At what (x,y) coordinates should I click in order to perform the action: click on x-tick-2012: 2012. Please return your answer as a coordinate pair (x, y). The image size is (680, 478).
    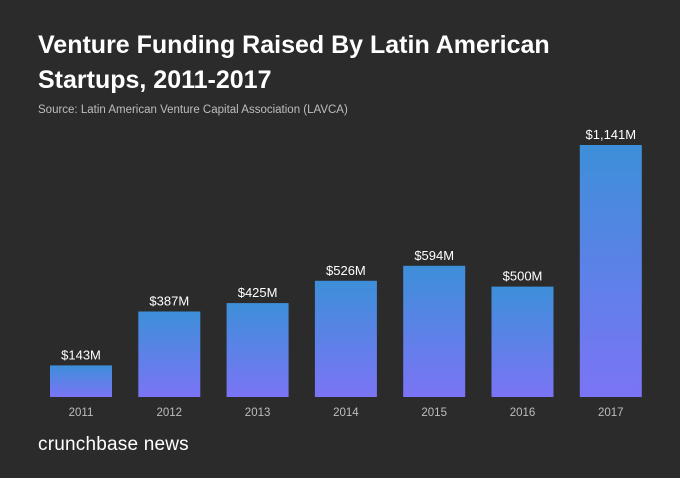
    Looking at the image, I should click on (170, 413).